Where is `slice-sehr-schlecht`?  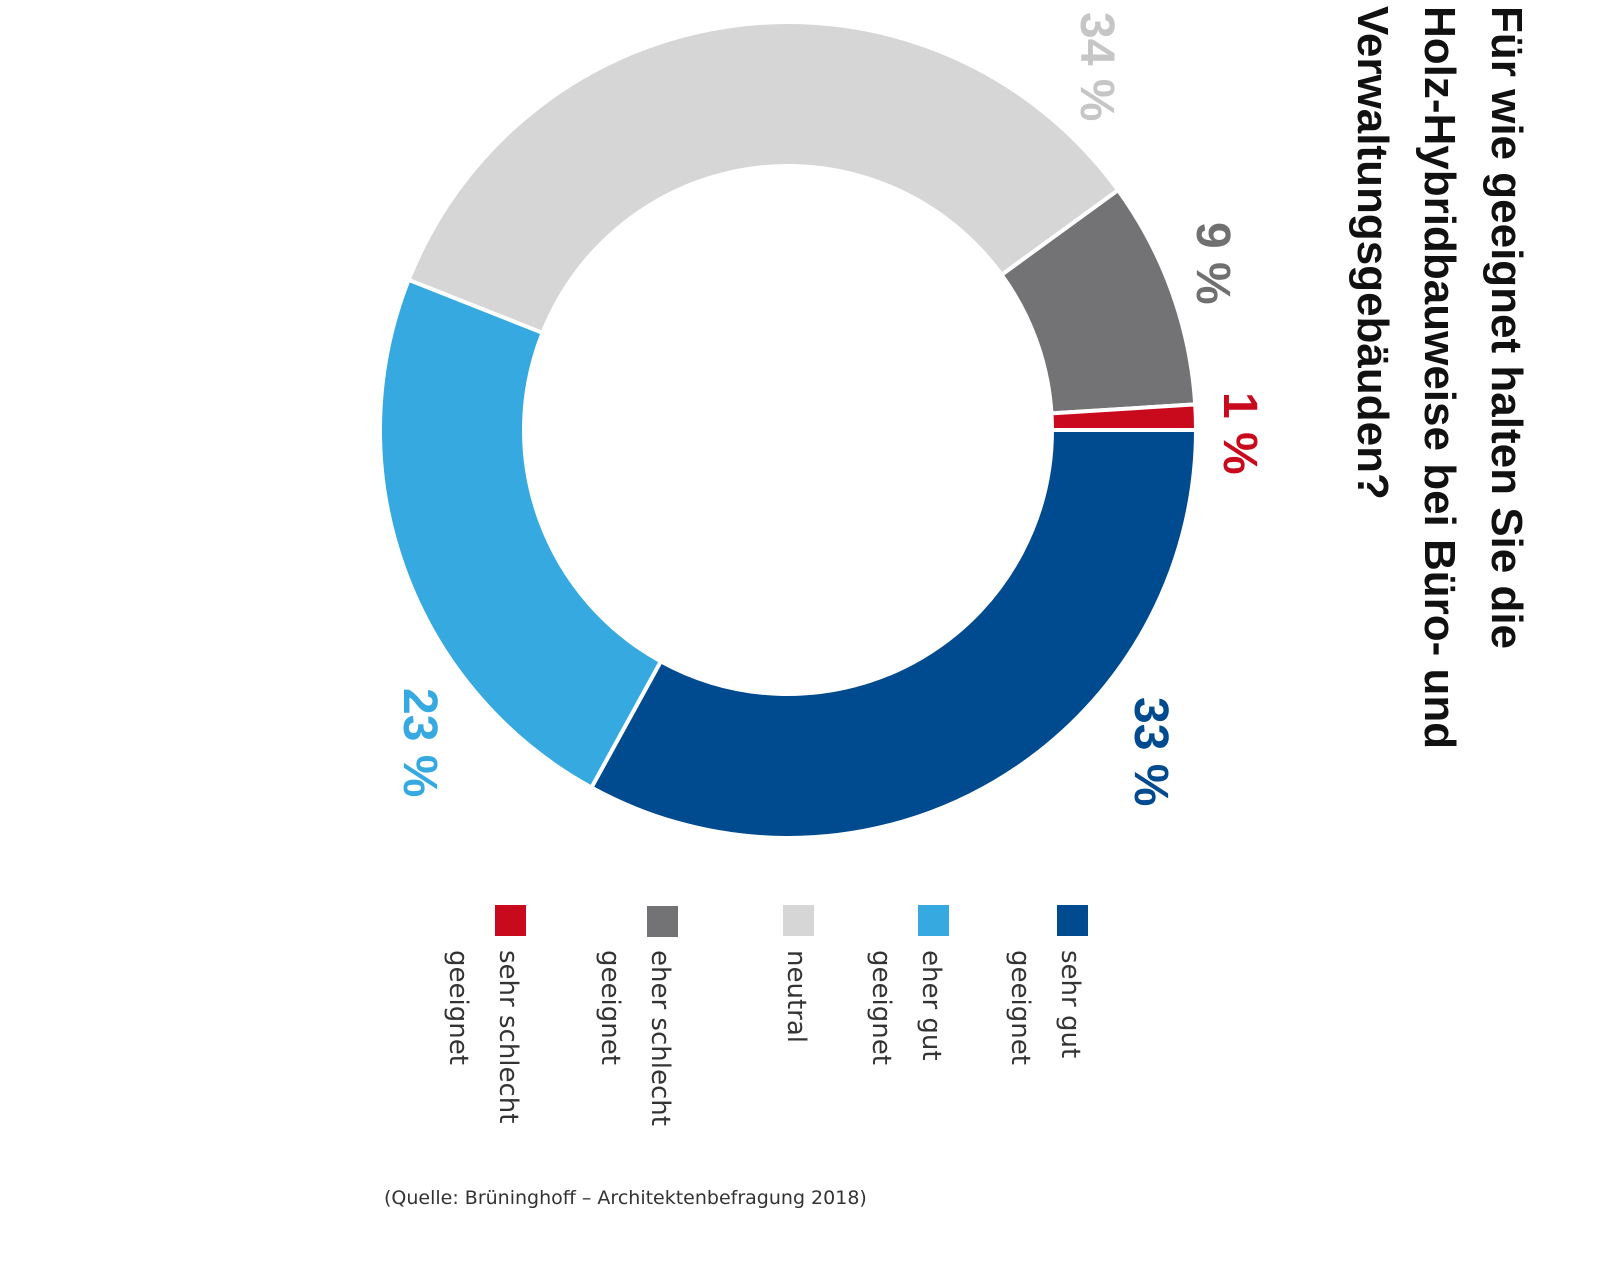 slice-sehr-schlecht is located at coordinates (1124, 417).